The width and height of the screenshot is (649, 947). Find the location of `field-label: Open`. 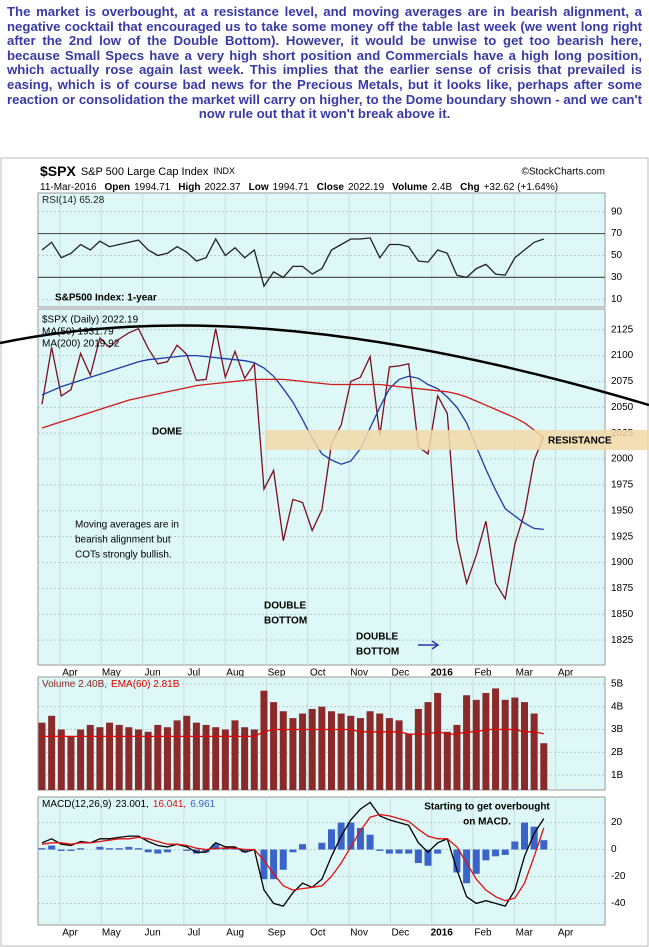

field-label: Open is located at coordinates (118, 187).